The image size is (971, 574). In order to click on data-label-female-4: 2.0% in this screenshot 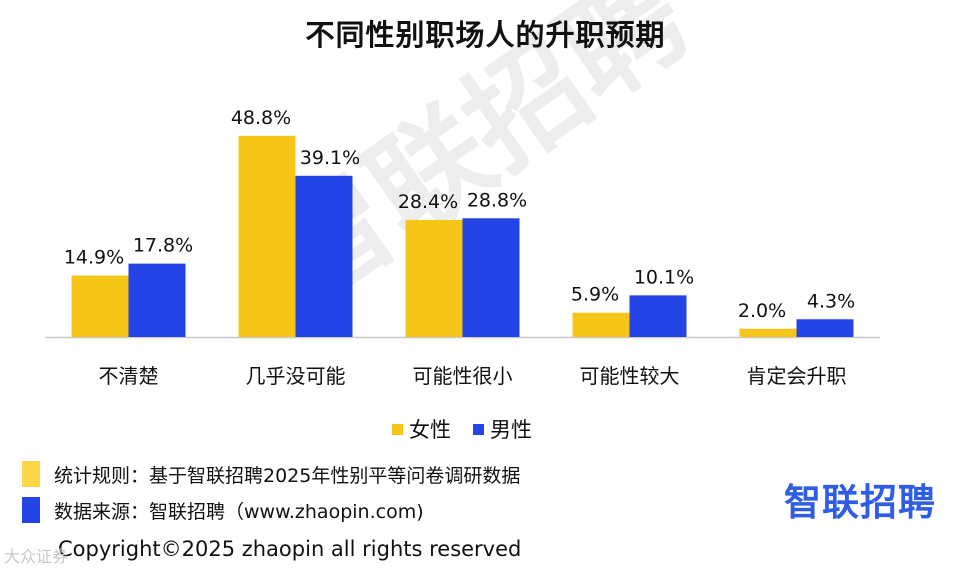, I will do `click(762, 311)`.